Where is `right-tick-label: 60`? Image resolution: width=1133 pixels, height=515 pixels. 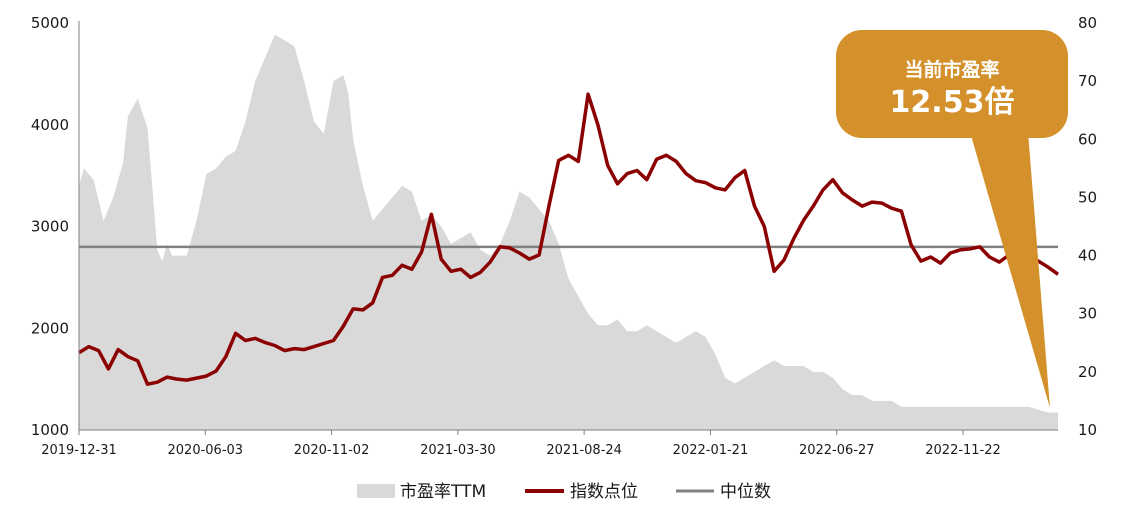
right-tick-label: 60 is located at coordinates (1087, 139).